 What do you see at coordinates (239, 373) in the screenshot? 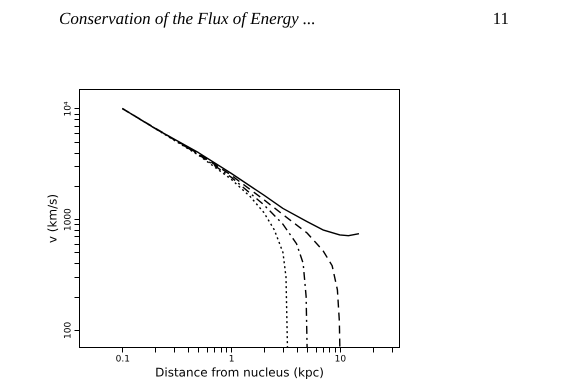
I see `x-axis-title: Distance from nucleus (kpc)` at bounding box center [239, 373].